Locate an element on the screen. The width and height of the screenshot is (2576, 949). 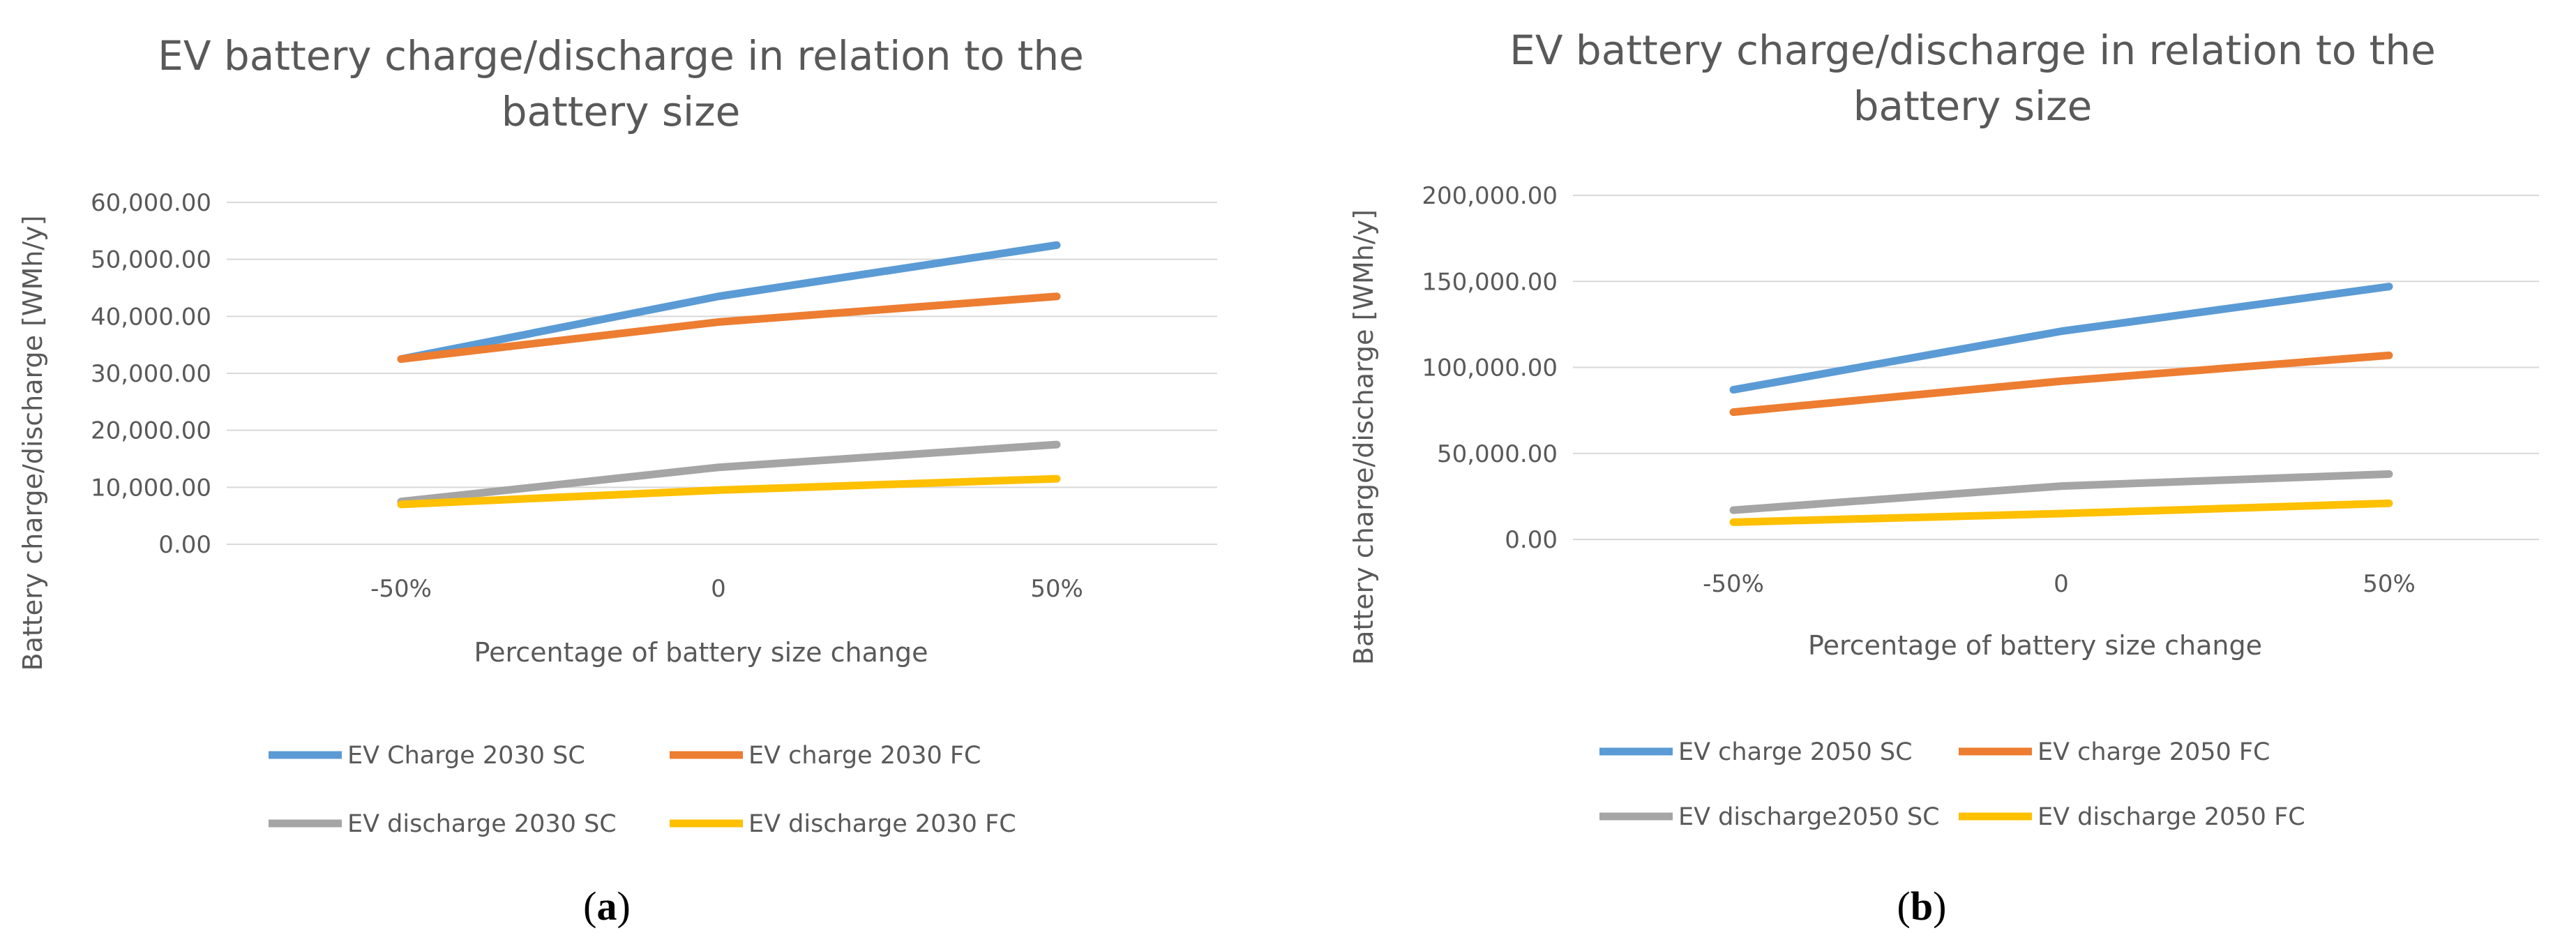
y-tick-label: 60,000.00 is located at coordinates (151, 203).